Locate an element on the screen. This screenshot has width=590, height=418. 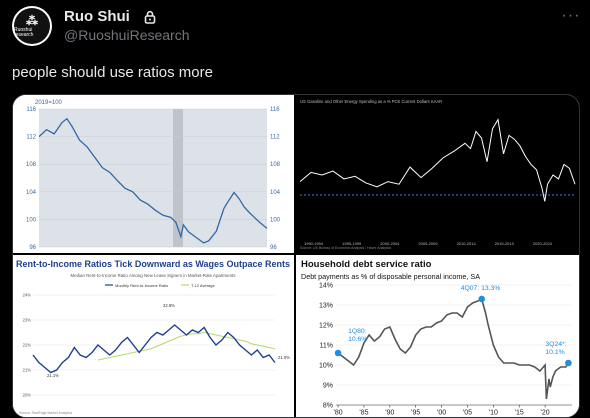
annotation-label: 4Q07: 13.3% is located at coordinates (481, 288).